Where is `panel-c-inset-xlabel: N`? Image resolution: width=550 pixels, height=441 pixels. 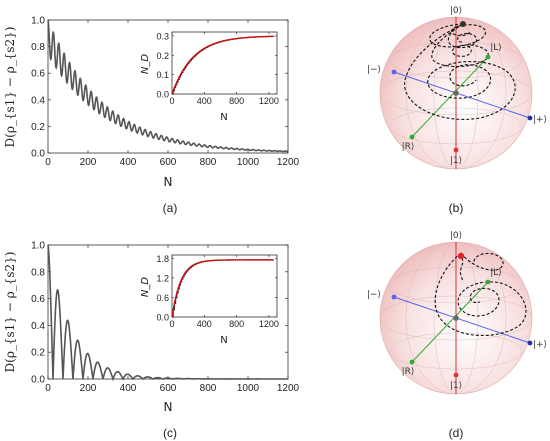
panel-c-inset-xlabel: N is located at coordinates (223, 340).